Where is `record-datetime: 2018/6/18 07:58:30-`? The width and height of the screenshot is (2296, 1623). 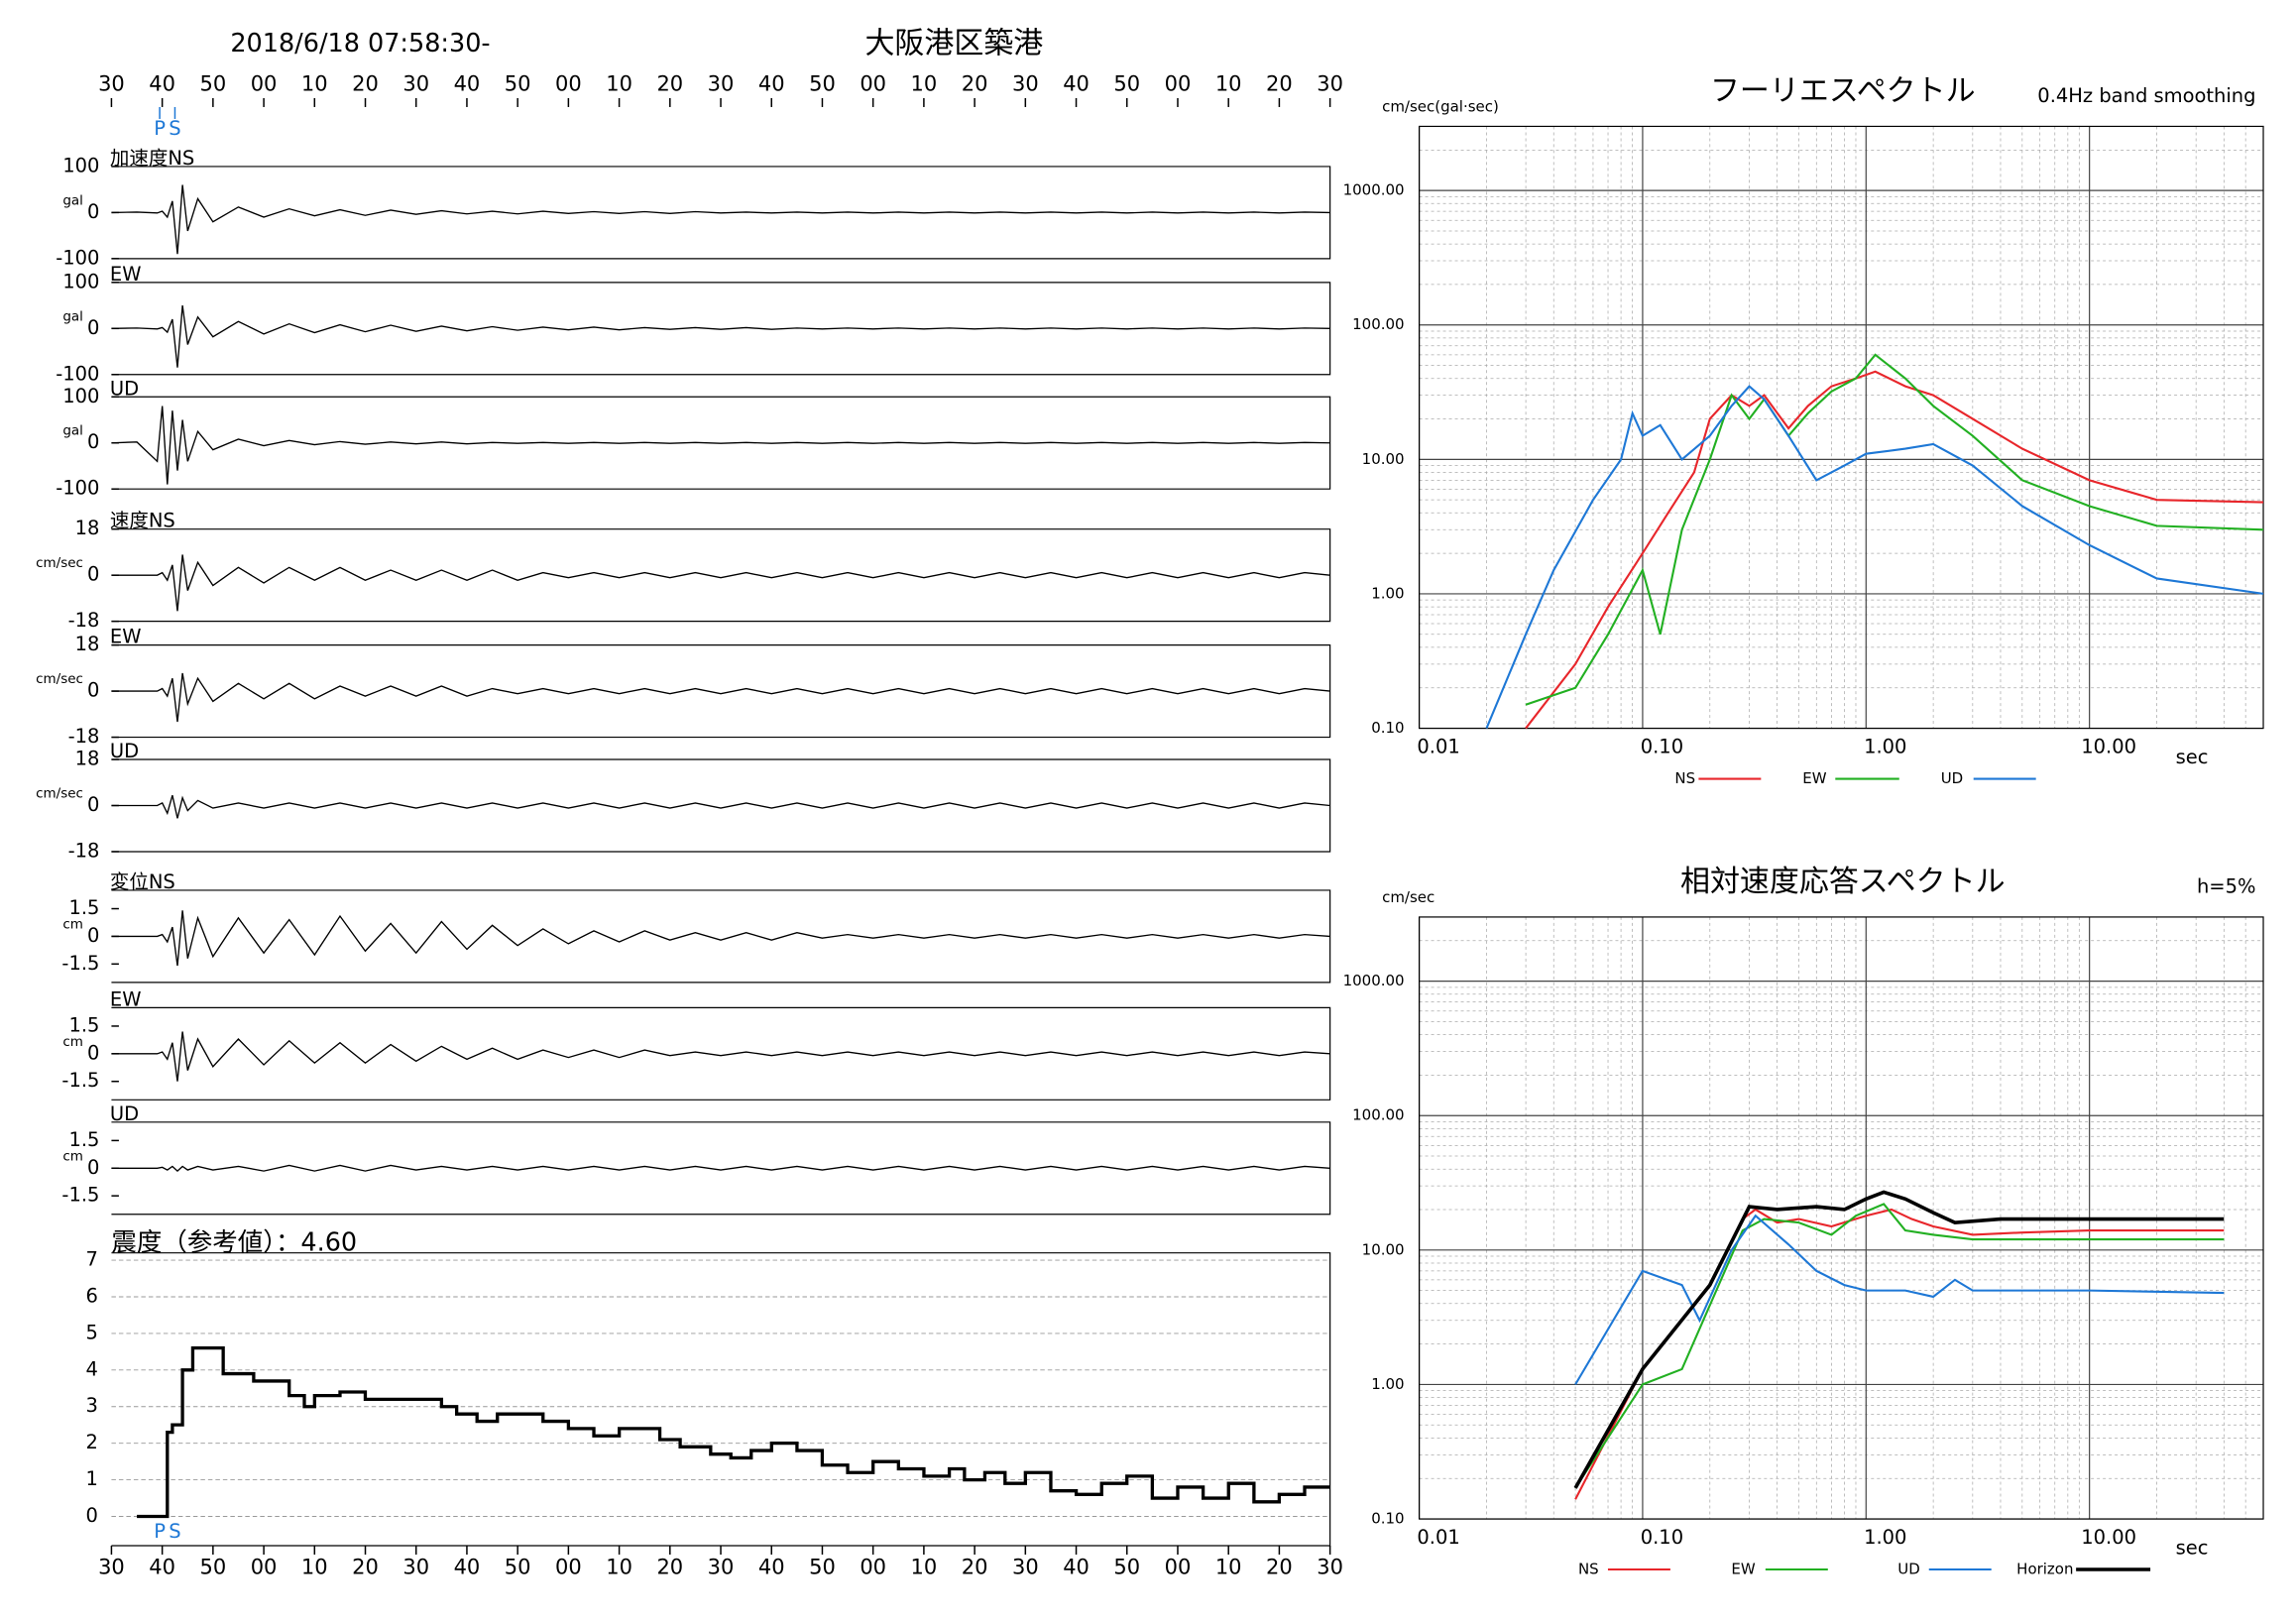
record-datetime: 2018/6/18 07:58:30- is located at coordinates (360, 43).